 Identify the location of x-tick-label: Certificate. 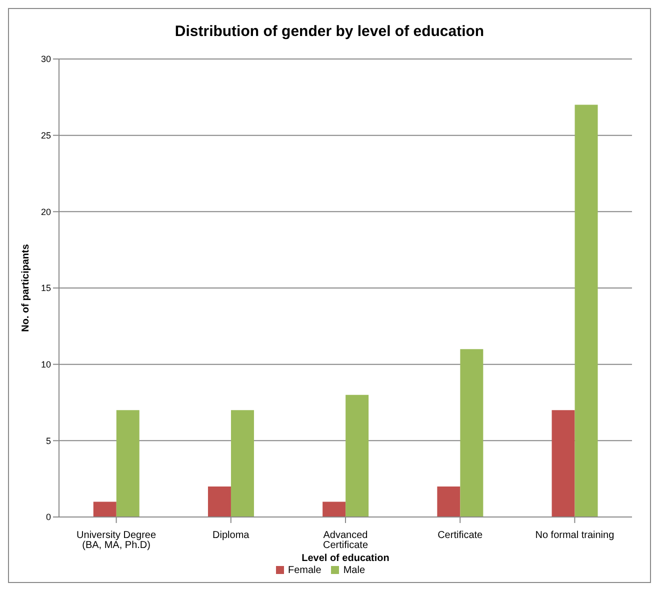
(461, 536).